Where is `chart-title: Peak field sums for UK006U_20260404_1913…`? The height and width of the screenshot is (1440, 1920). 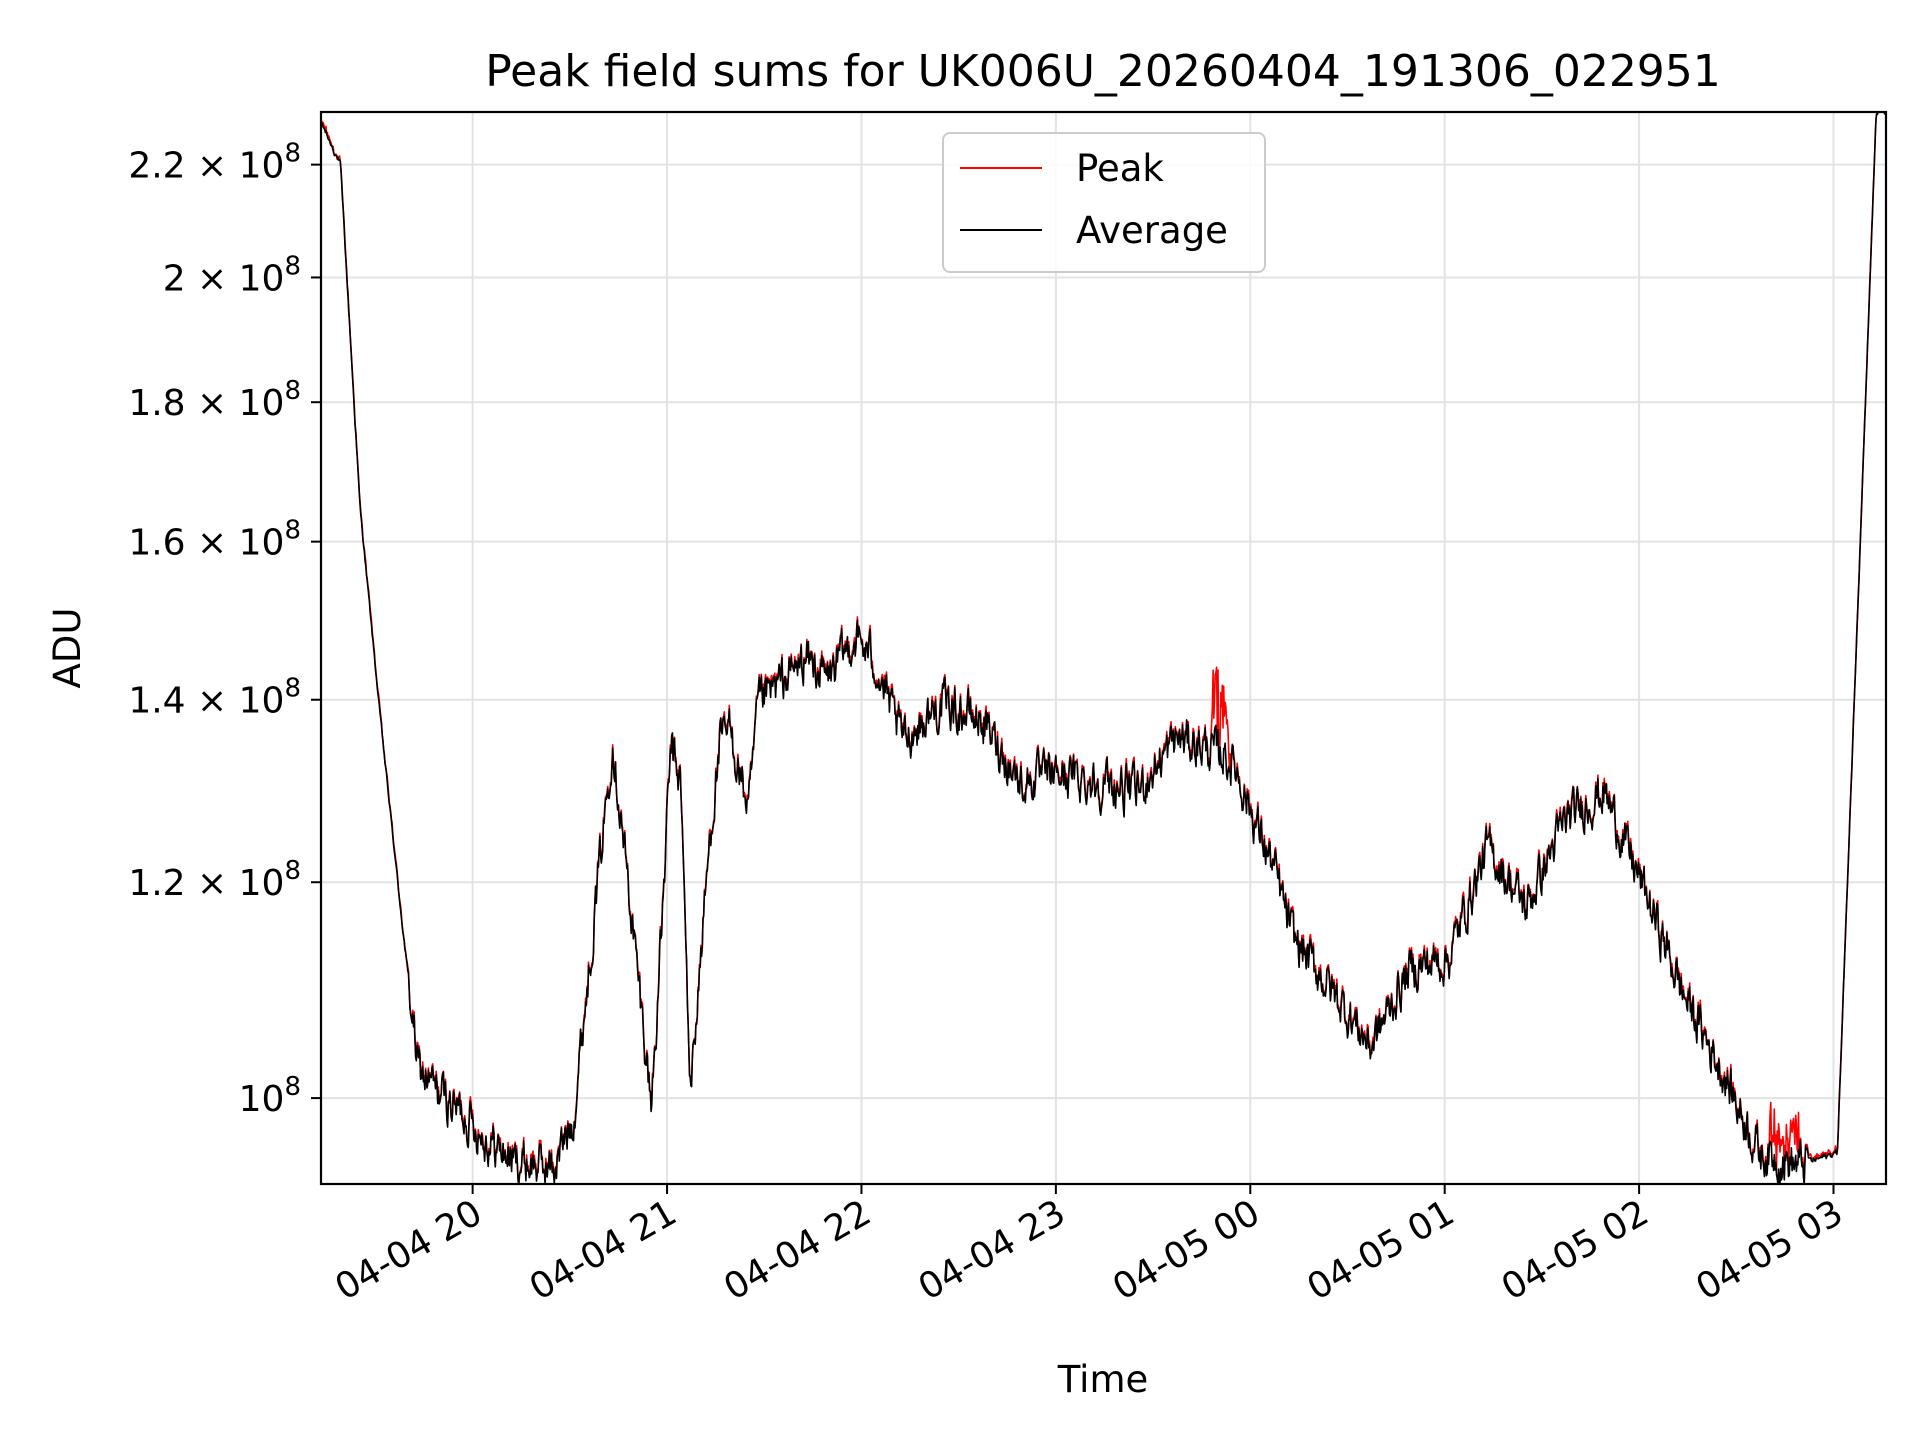 chart-title: Peak field sums for UK006U_20260404_1913… is located at coordinates (1103, 71).